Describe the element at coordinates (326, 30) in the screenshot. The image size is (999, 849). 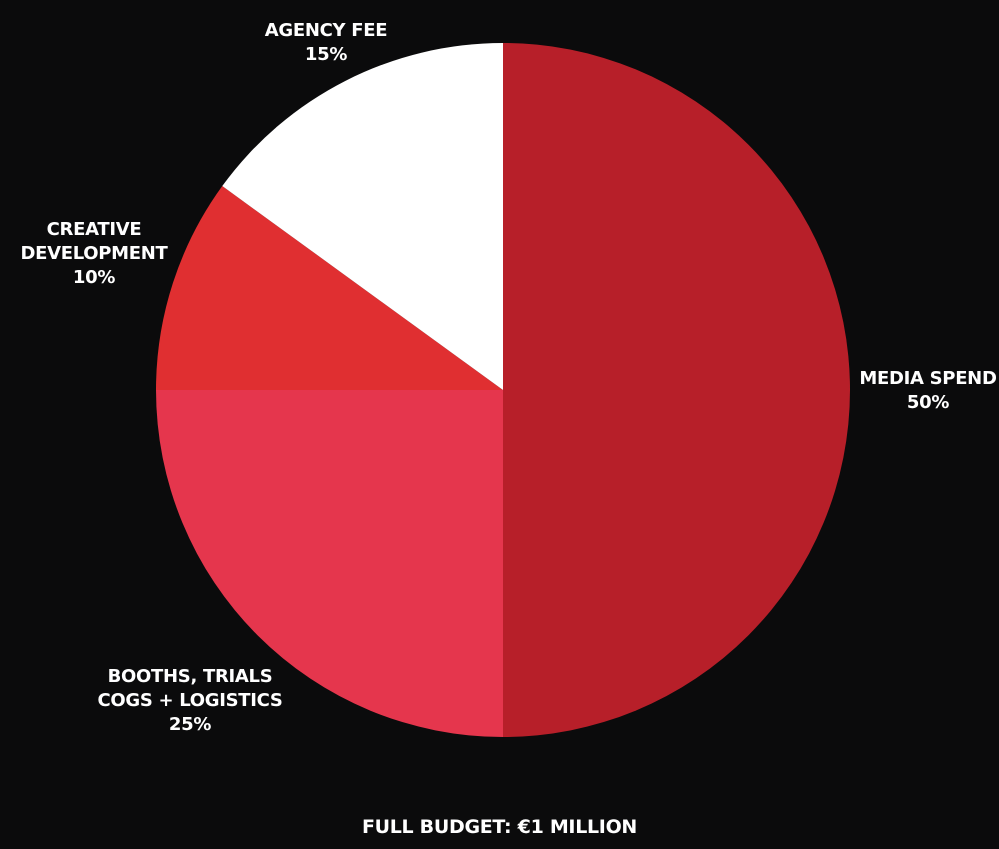
I see `slice-label-line: AGENCY FEE` at that location.